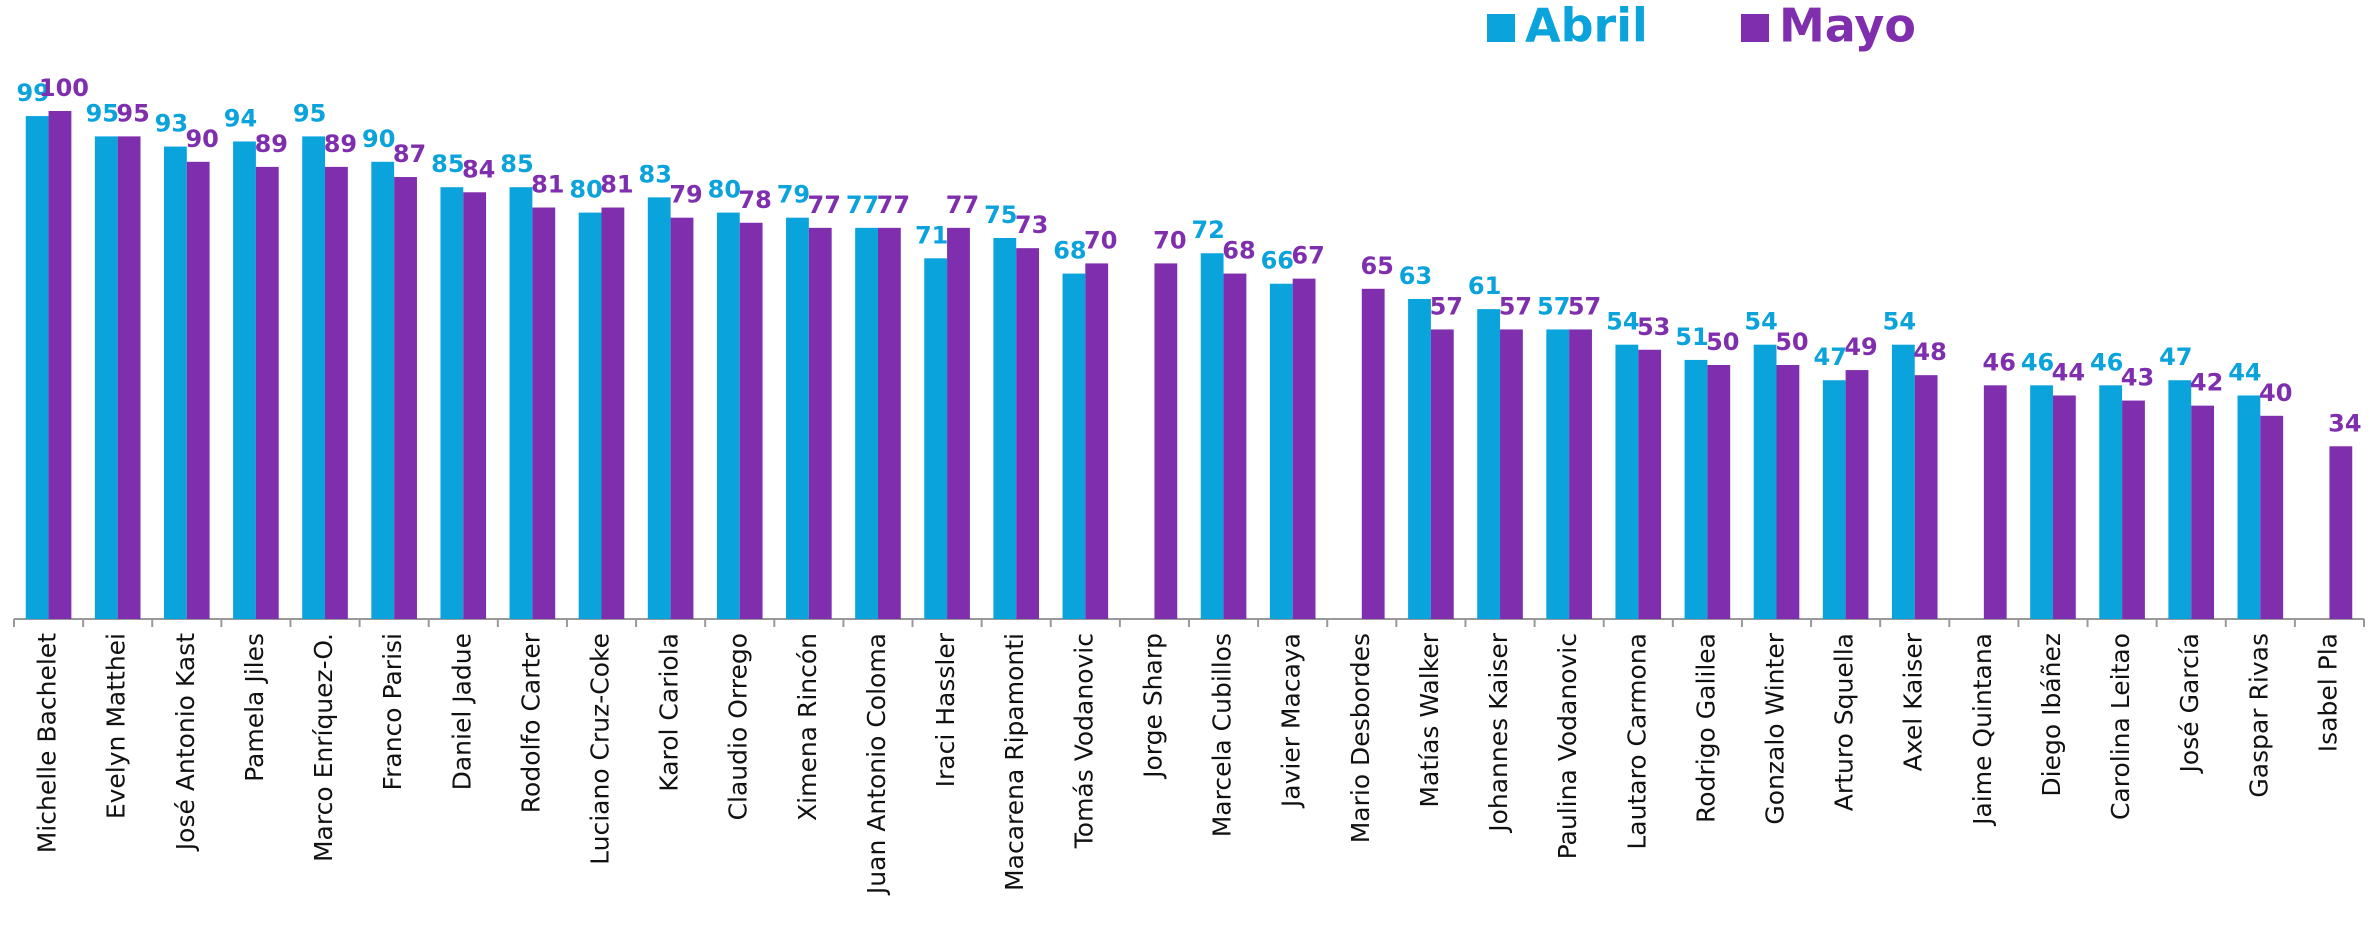 Image resolution: width=2379 pixels, height=930 pixels. What do you see at coordinates (409, 154) in the screenshot?
I see `value-label: 87` at bounding box center [409, 154].